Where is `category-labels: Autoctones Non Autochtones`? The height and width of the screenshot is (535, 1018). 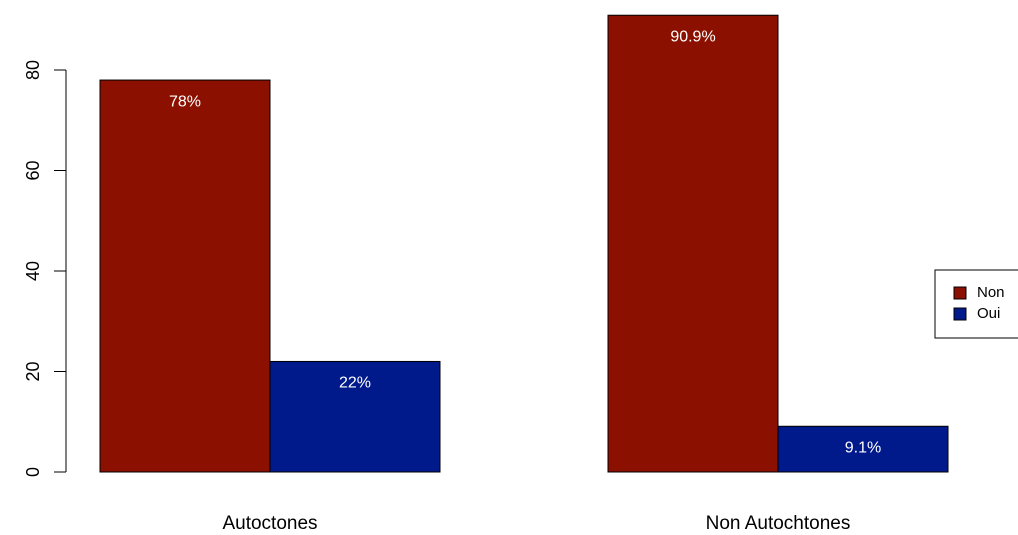 category-labels: Autoctones Non Autochtones is located at coordinates (536, 523).